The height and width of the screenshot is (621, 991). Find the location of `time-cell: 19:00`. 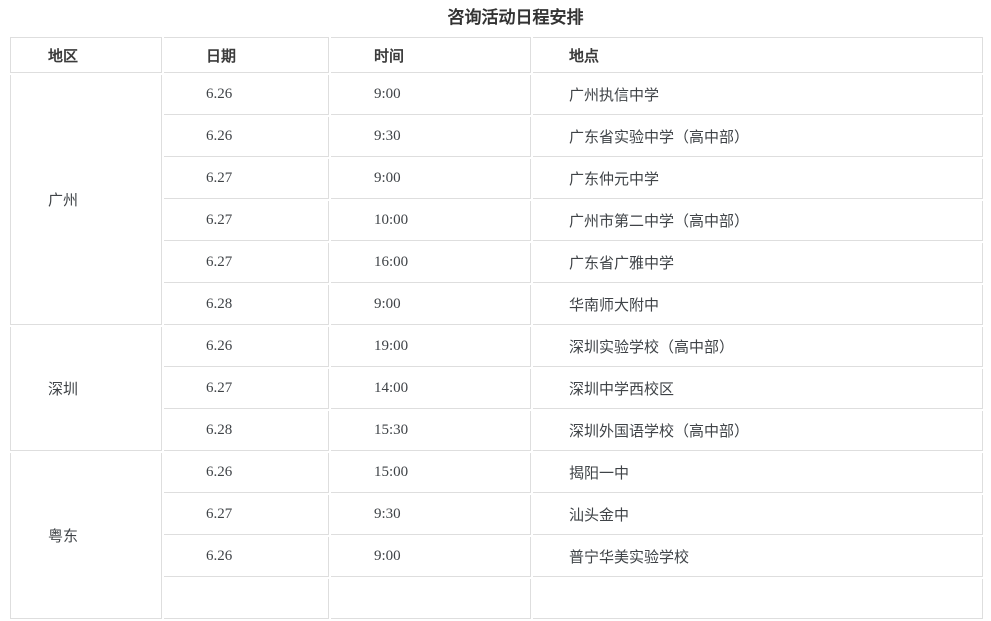

time-cell: 19:00 is located at coordinates (431, 347).